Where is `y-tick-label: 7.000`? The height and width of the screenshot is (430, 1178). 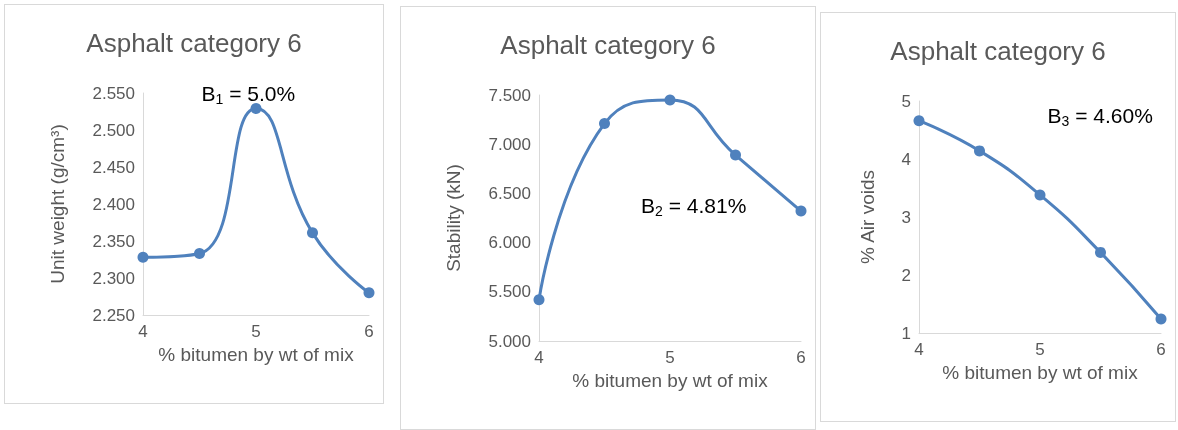
y-tick-label: 7.000 is located at coordinates (509, 144).